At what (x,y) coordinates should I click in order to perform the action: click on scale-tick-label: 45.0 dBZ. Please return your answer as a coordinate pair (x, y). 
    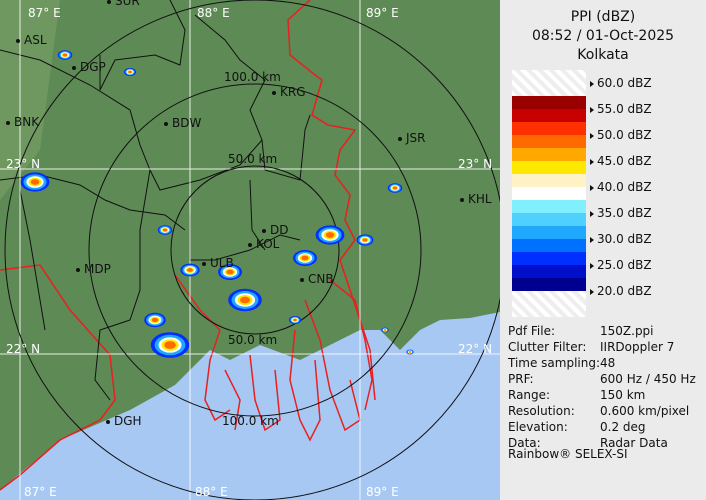
    Looking at the image, I should click on (621, 161).